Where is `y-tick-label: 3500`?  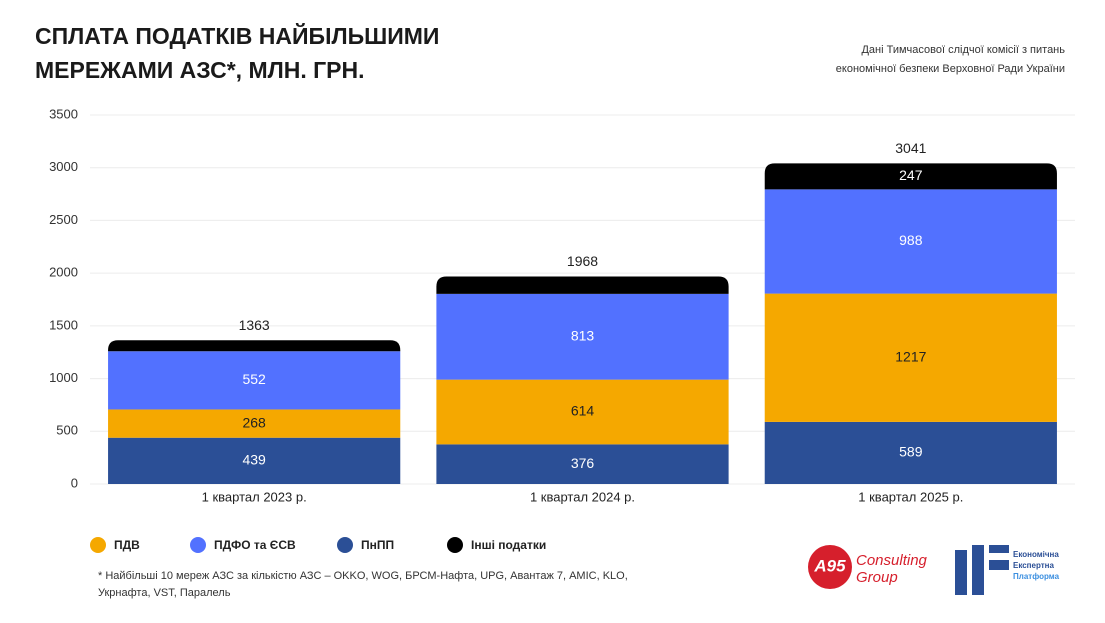
y-tick-label: 3500 is located at coordinates (63, 113).